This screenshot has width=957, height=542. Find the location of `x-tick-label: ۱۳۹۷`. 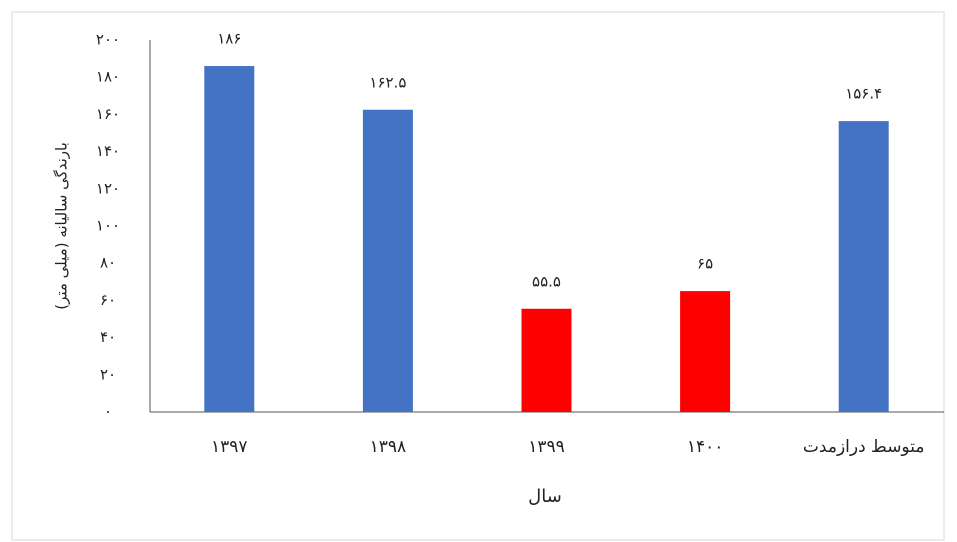

x-tick-label: ۱۳۹۷ is located at coordinates (229, 447).